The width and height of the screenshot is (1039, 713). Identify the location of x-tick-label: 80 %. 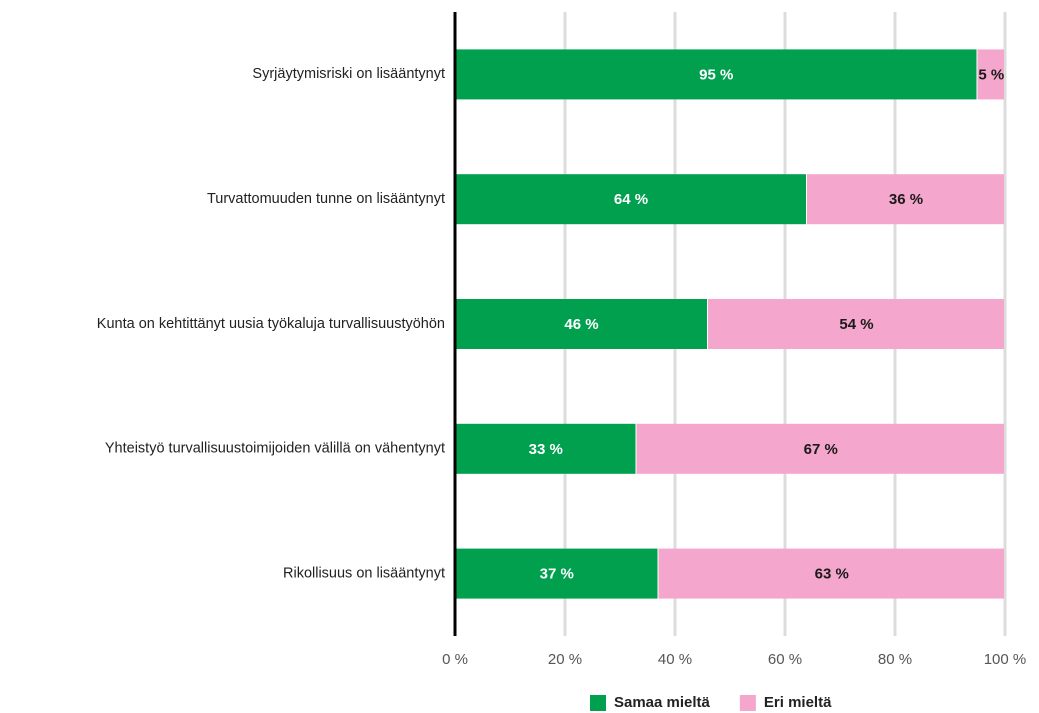
(895, 659).